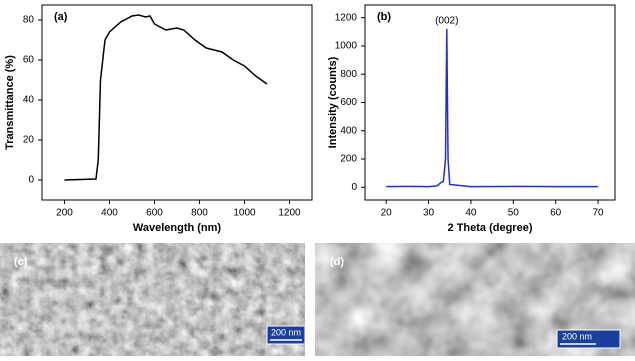 The image size is (635, 361). I want to click on x-tick-label: 20, so click(387, 213).